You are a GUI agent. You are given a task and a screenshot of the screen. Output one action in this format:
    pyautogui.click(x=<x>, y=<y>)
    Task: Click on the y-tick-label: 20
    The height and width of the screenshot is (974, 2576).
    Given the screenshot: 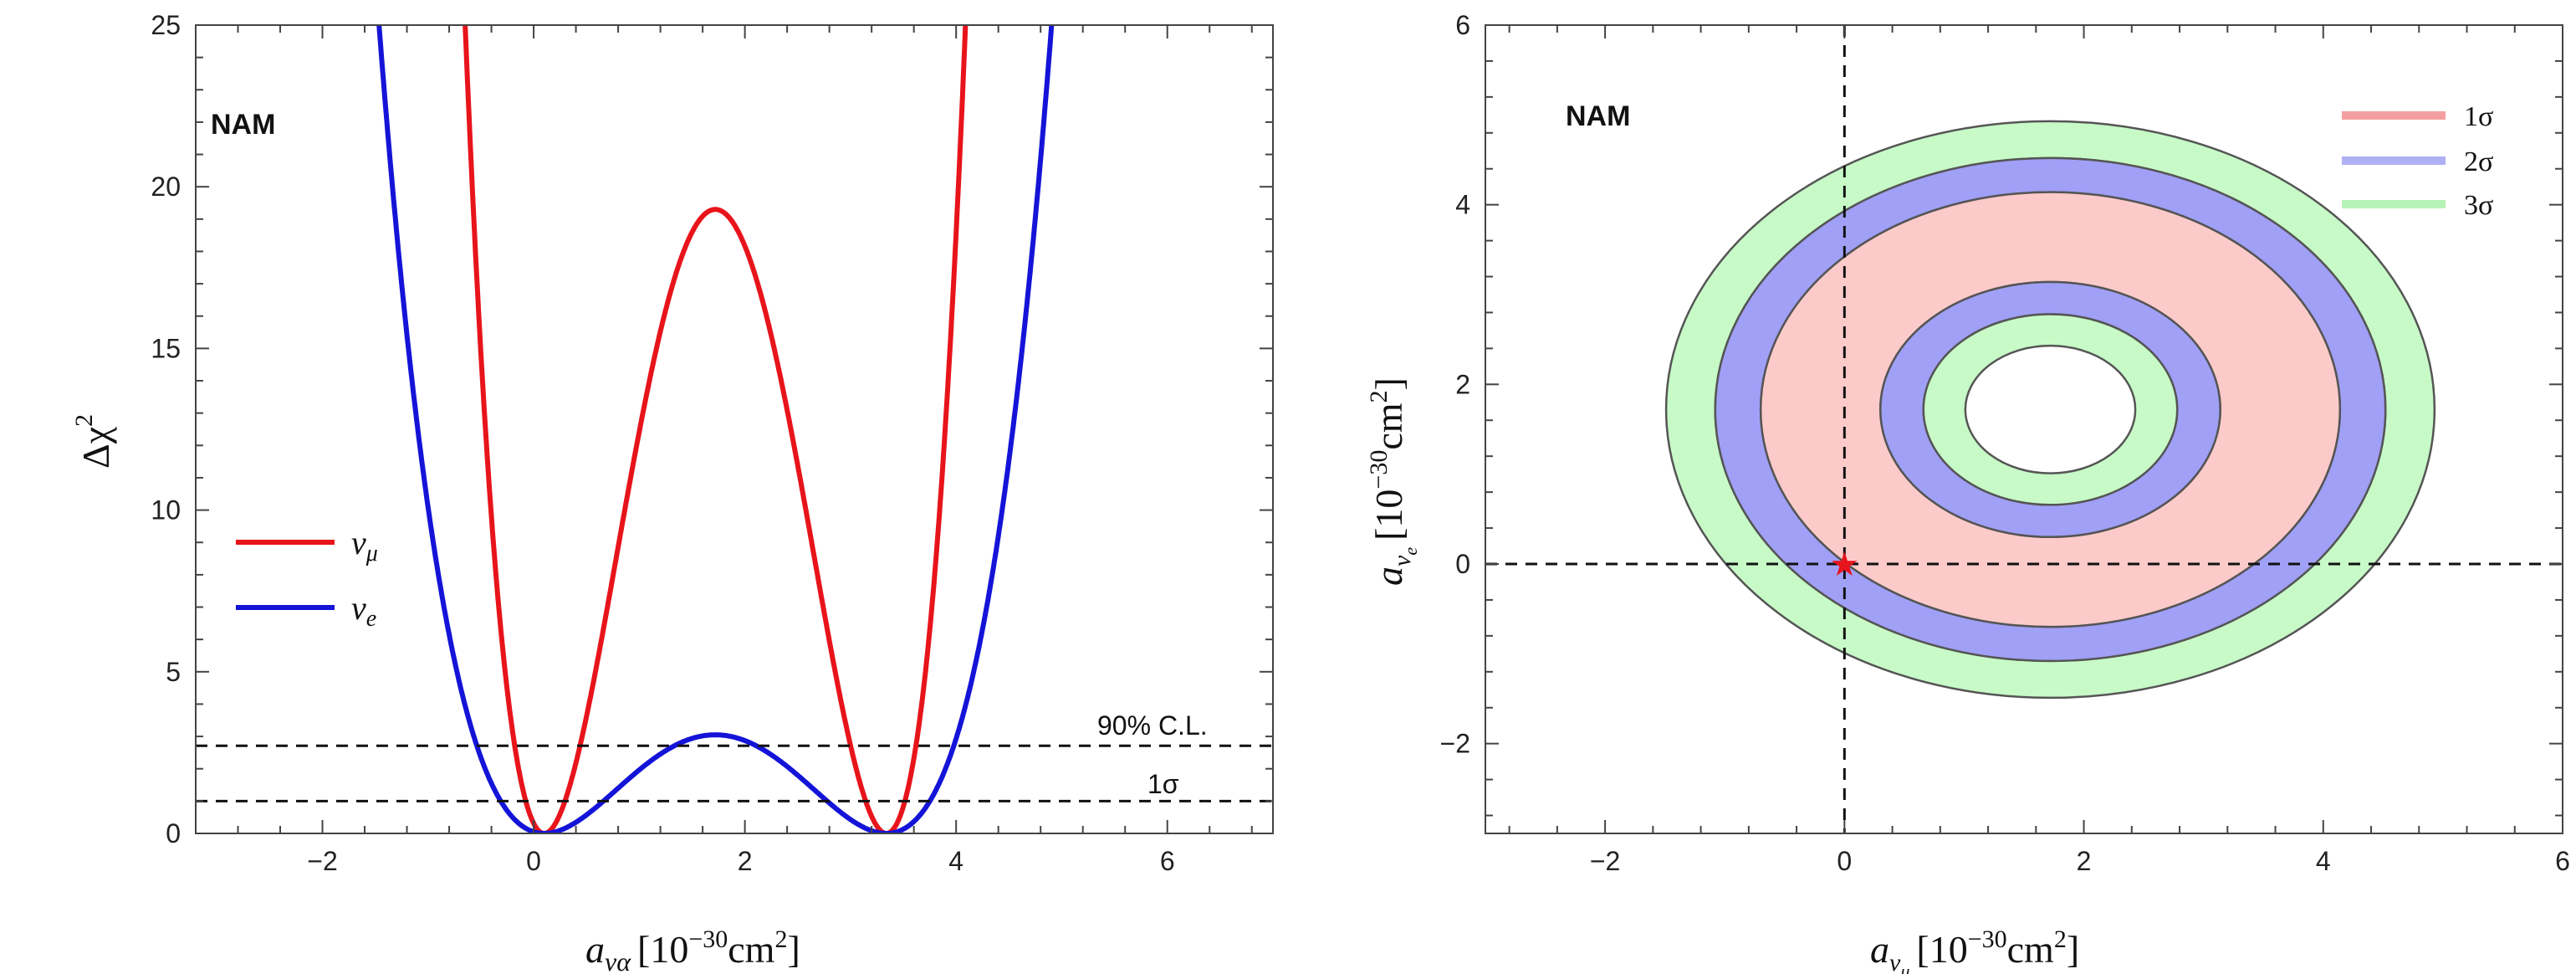 What is the action you would take?
    pyautogui.click(x=166, y=187)
    